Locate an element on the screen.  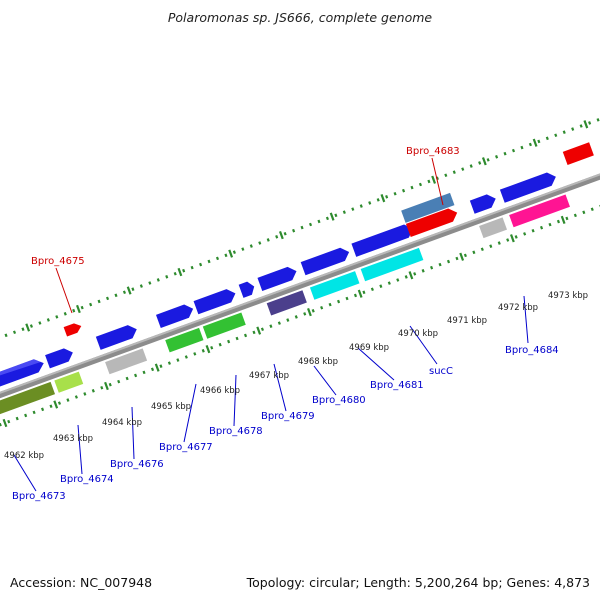
feature-bpro-4681-cds is located at coordinates (383, 239).